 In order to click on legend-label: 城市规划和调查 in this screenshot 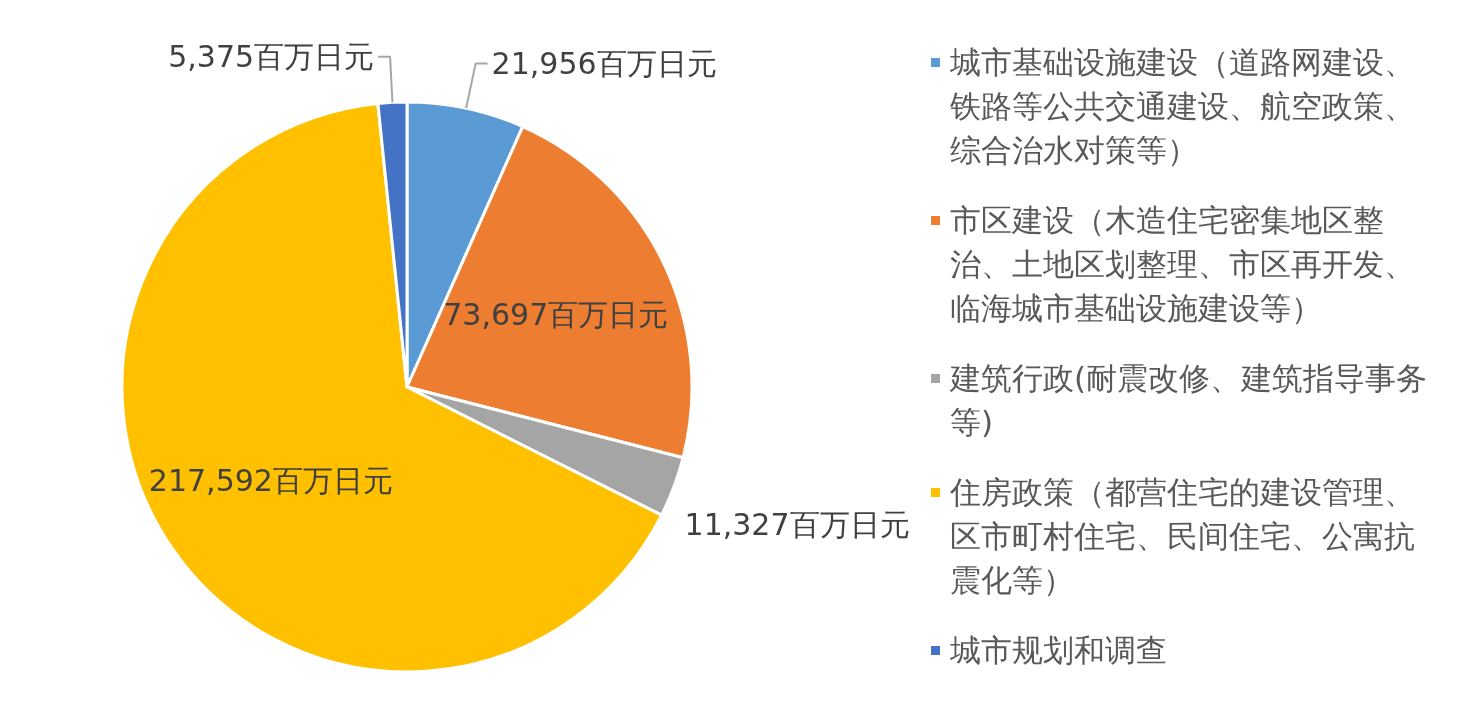, I will do `click(1059, 650)`.